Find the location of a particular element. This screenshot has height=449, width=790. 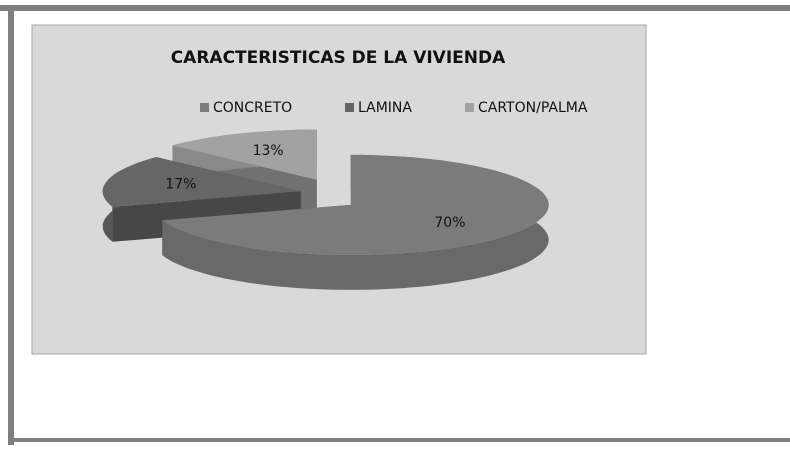

frame-top is located at coordinates (395, 8).